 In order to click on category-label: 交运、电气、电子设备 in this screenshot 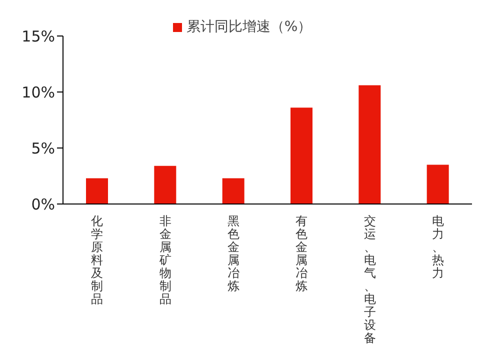, I will do `click(370, 279)`.